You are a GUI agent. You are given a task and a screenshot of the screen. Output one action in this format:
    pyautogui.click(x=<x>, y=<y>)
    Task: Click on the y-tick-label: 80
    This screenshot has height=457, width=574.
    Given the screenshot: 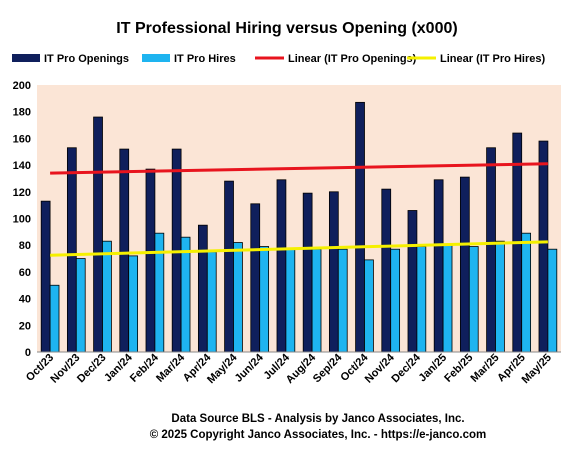 What is the action you would take?
    pyautogui.click(x=25, y=246)
    